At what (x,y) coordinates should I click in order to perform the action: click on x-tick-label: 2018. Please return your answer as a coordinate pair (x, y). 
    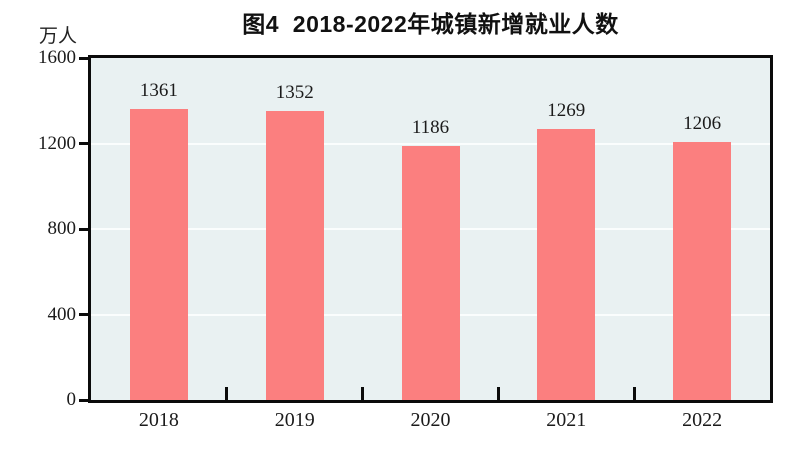
    Looking at the image, I should click on (158, 420).